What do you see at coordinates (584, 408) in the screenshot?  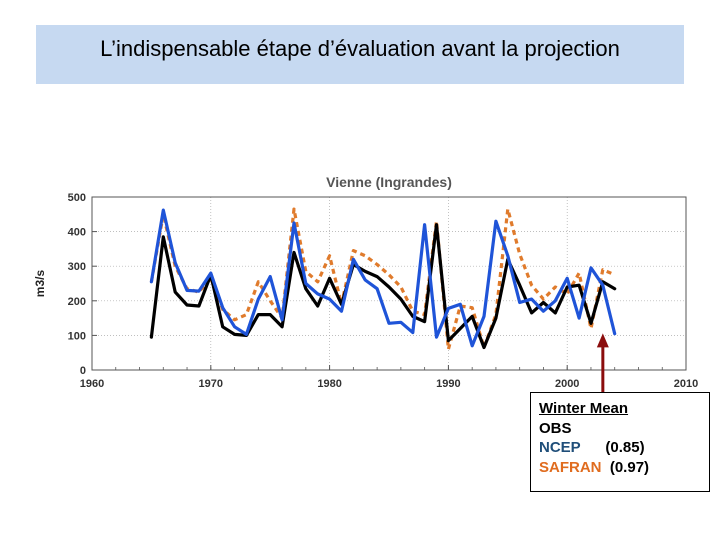 I see `legend-heading: Winter Mean` at bounding box center [584, 408].